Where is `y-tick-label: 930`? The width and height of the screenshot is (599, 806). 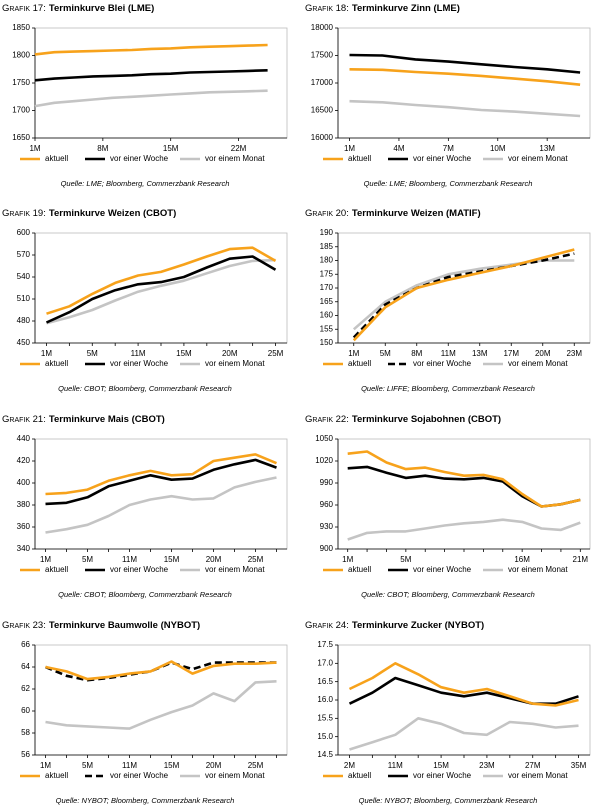 y-tick-label: 930 is located at coordinates (327, 526).